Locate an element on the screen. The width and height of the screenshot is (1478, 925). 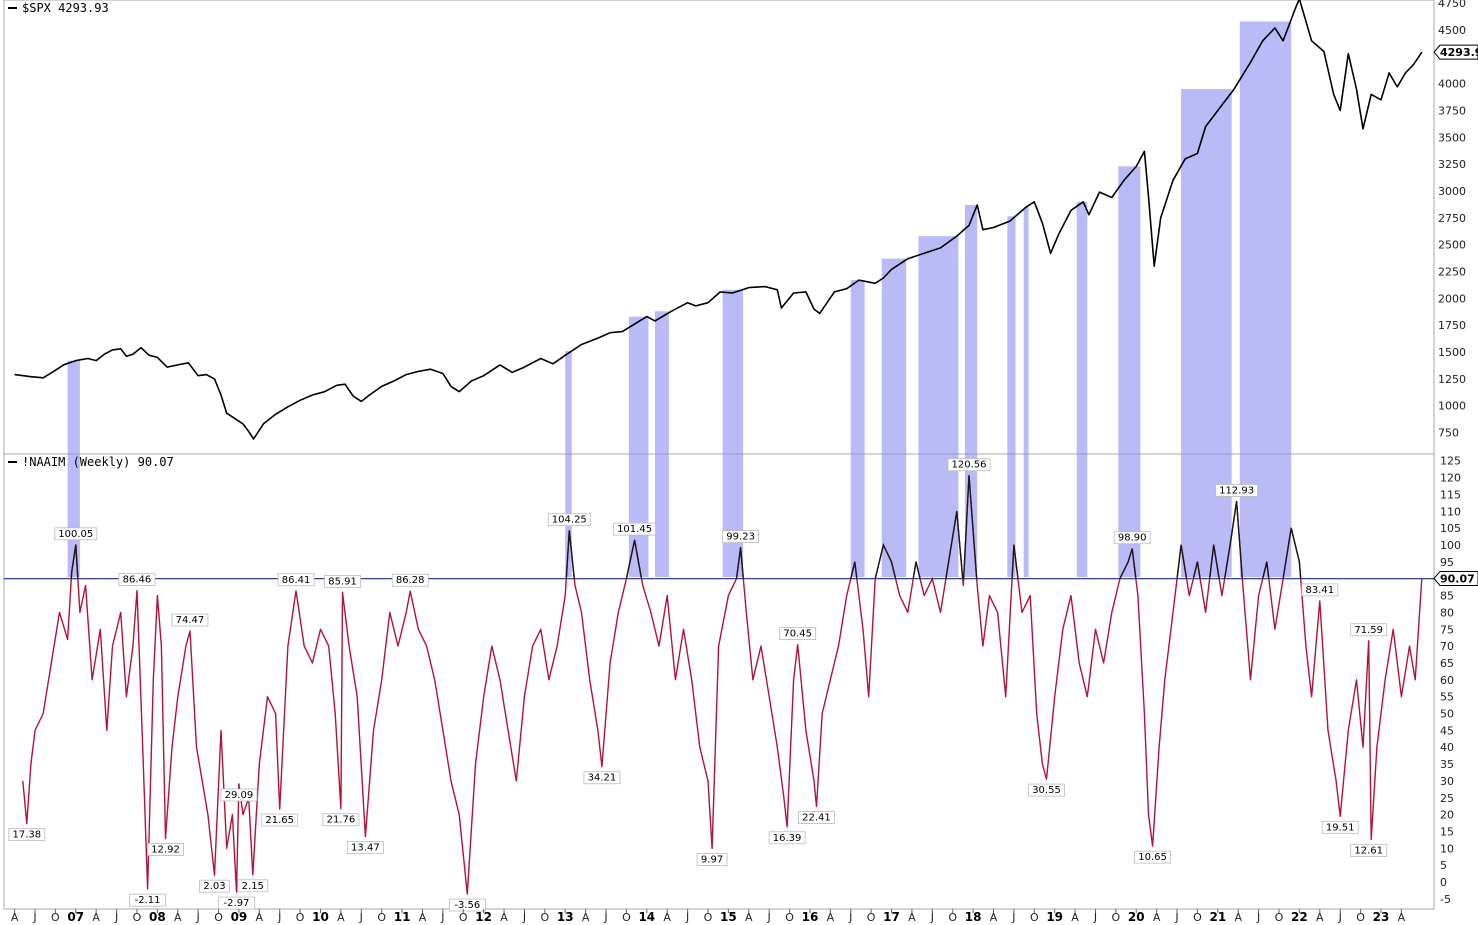
spx-y-tick-label: 1250 is located at coordinates (1452, 379).